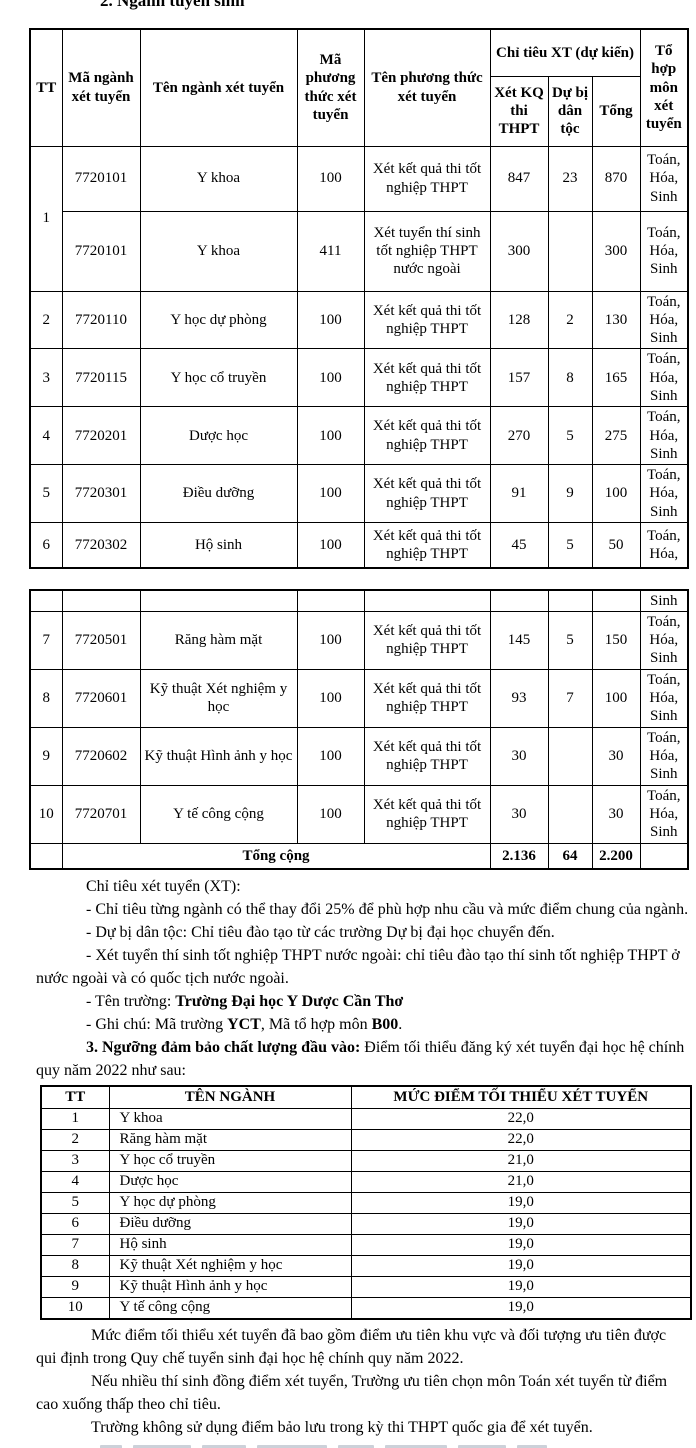 This screenshot has width=696, height=1448. I want to click on cell: 7720601, so click(101, 698).